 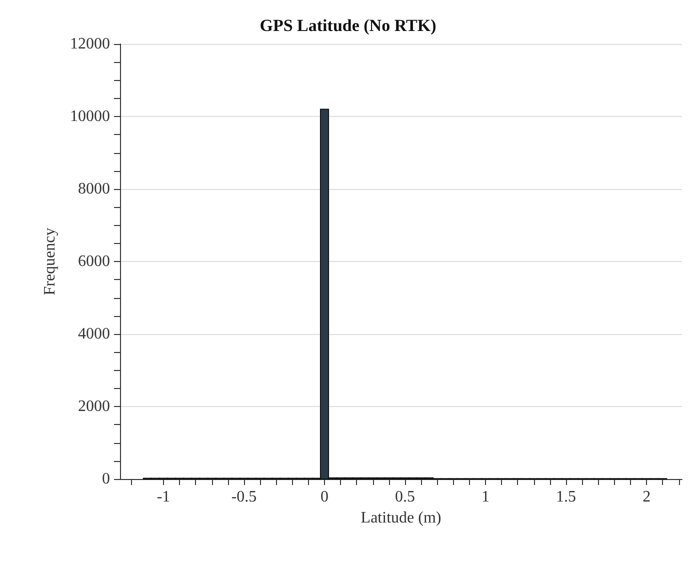 I want to click on x-tick-label: -0.5, so click(x=244, y=497).